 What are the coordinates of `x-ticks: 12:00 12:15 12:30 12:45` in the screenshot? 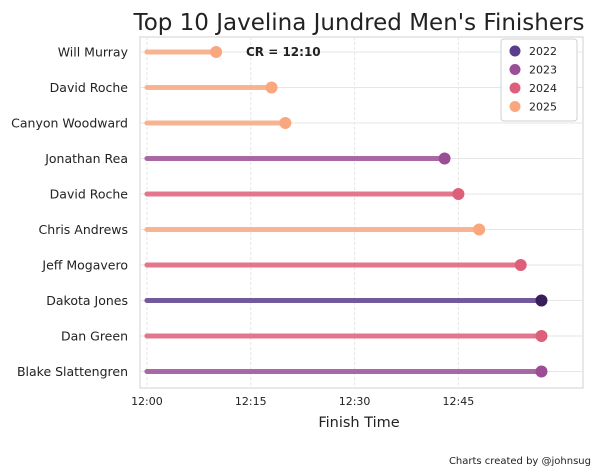 It's located at (302, 401).